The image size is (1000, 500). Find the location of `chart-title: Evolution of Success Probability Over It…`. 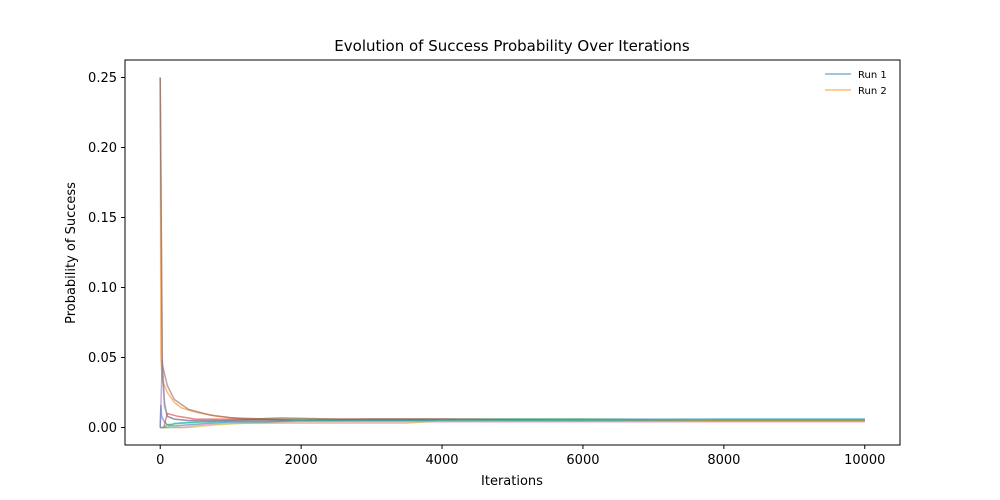

chart-title: Evolution of Success Probability Over It… is located at coordinates (512, 46).